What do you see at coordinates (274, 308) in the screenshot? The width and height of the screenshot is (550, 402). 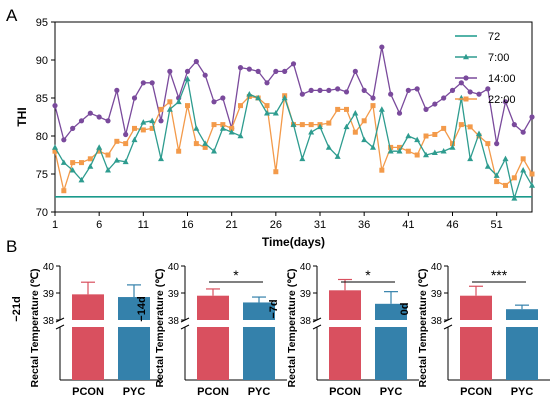 I see `panel-title: −7d` at bounding box center [274, 308].